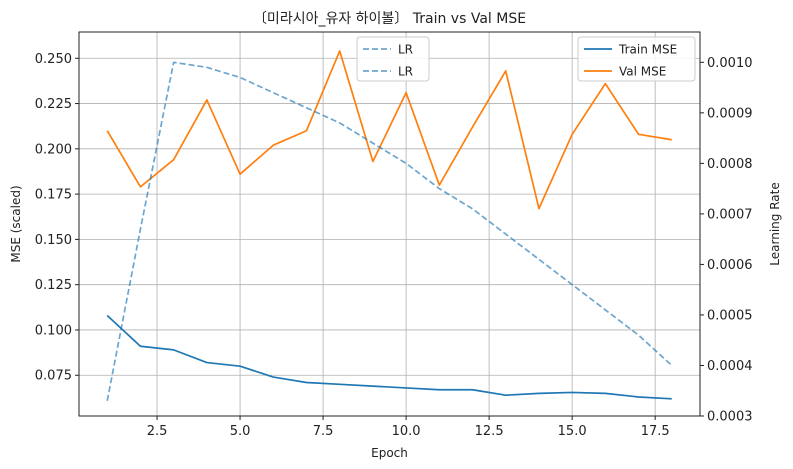 Image resolution: width=793 pixels, height=469 pixels. Describe the element at coordinates (489, 431) in the screenshot. I see `x-tick-label: 12.5` at that location.